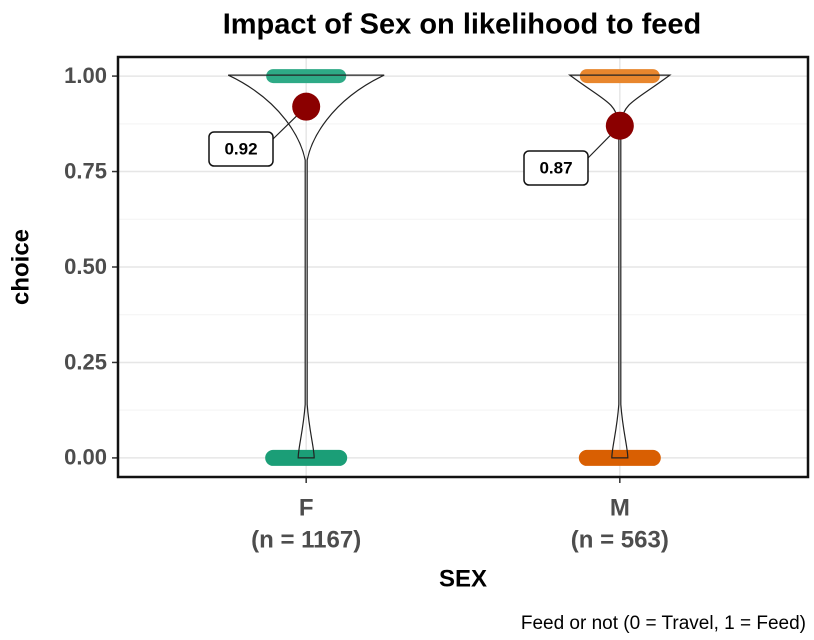 Image resolution: width=814 pixels, height=640 pixels. What do you see at coordinates (463, 578) in the screenshot?
I see `x-axis-label: SEX` at bounding box center [463, 578].